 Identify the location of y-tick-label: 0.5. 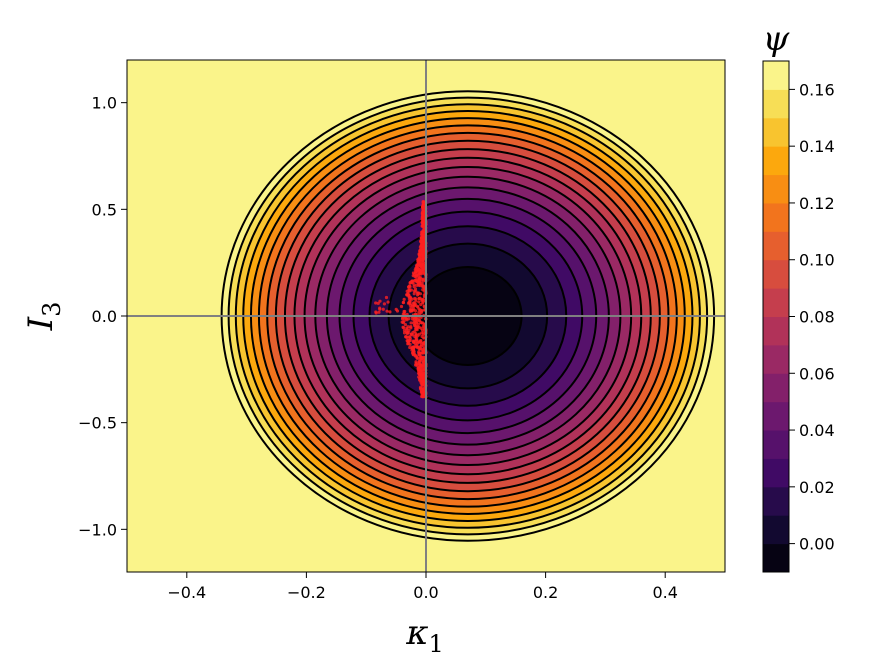
(104, 209).